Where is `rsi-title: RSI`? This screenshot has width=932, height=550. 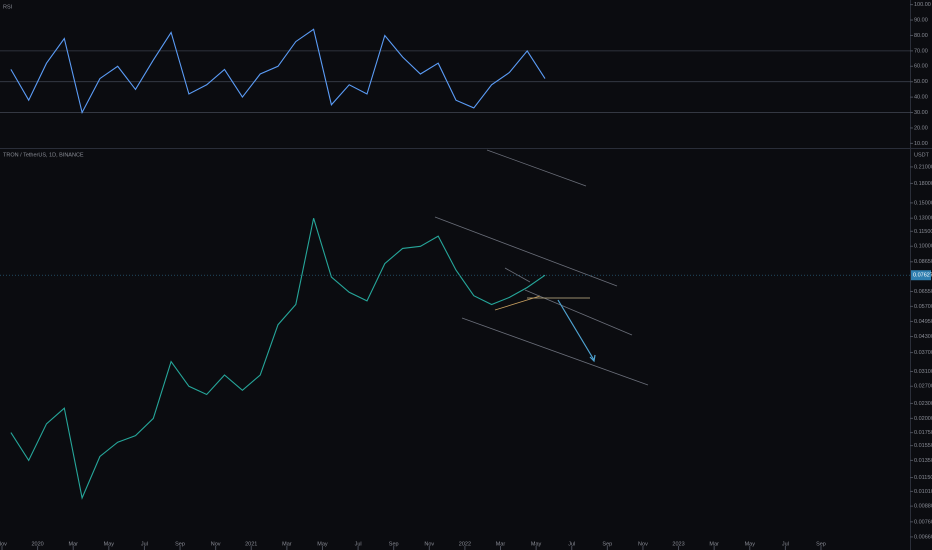
rsi-title: RSI is located at coordinates (8, 7).